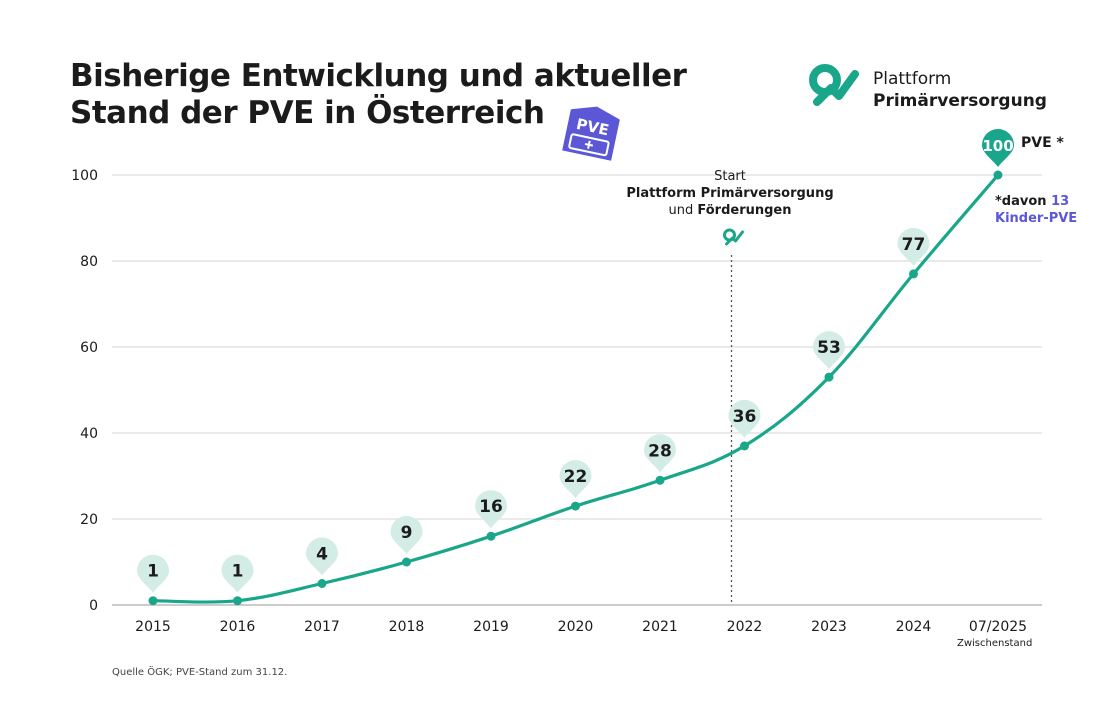  Describe the element at coordinates (744, 210) in the screenshot. I see `annotation-line-3-bold: Förderungen` at that location.